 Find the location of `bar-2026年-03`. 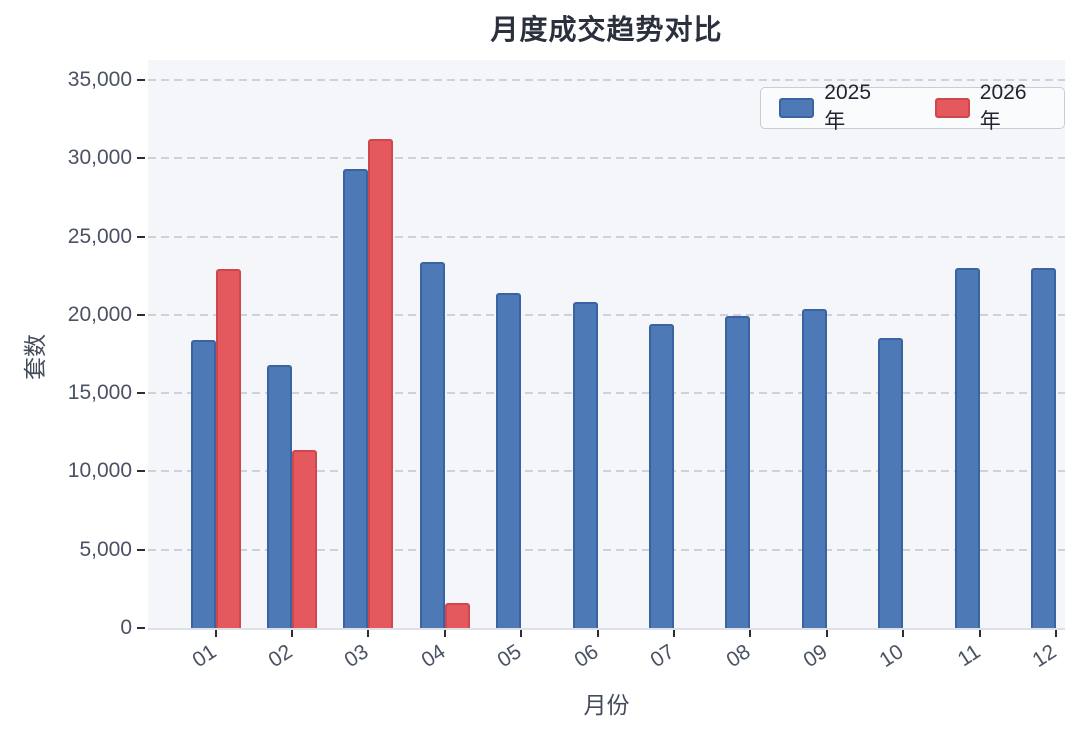

bar-2026年-03 is located at coordinates (381, 383).